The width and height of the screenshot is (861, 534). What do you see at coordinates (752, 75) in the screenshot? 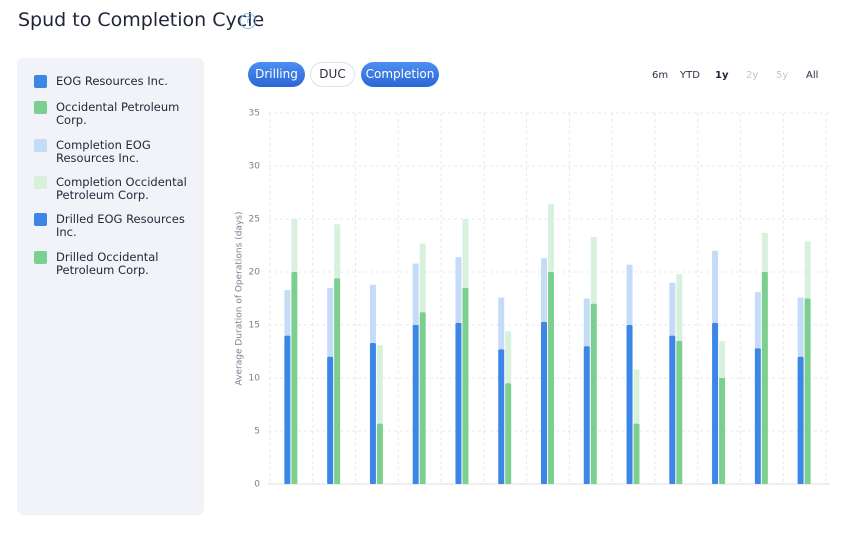
I see `range-option: 2y` at bounding box center [752, 75].